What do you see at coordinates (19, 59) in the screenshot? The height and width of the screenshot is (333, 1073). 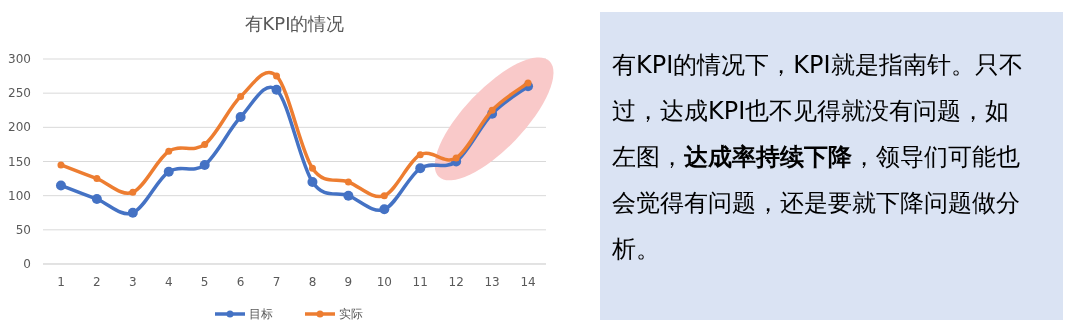 I see `y-tick-label: 300` at bounding box center [19, 59].